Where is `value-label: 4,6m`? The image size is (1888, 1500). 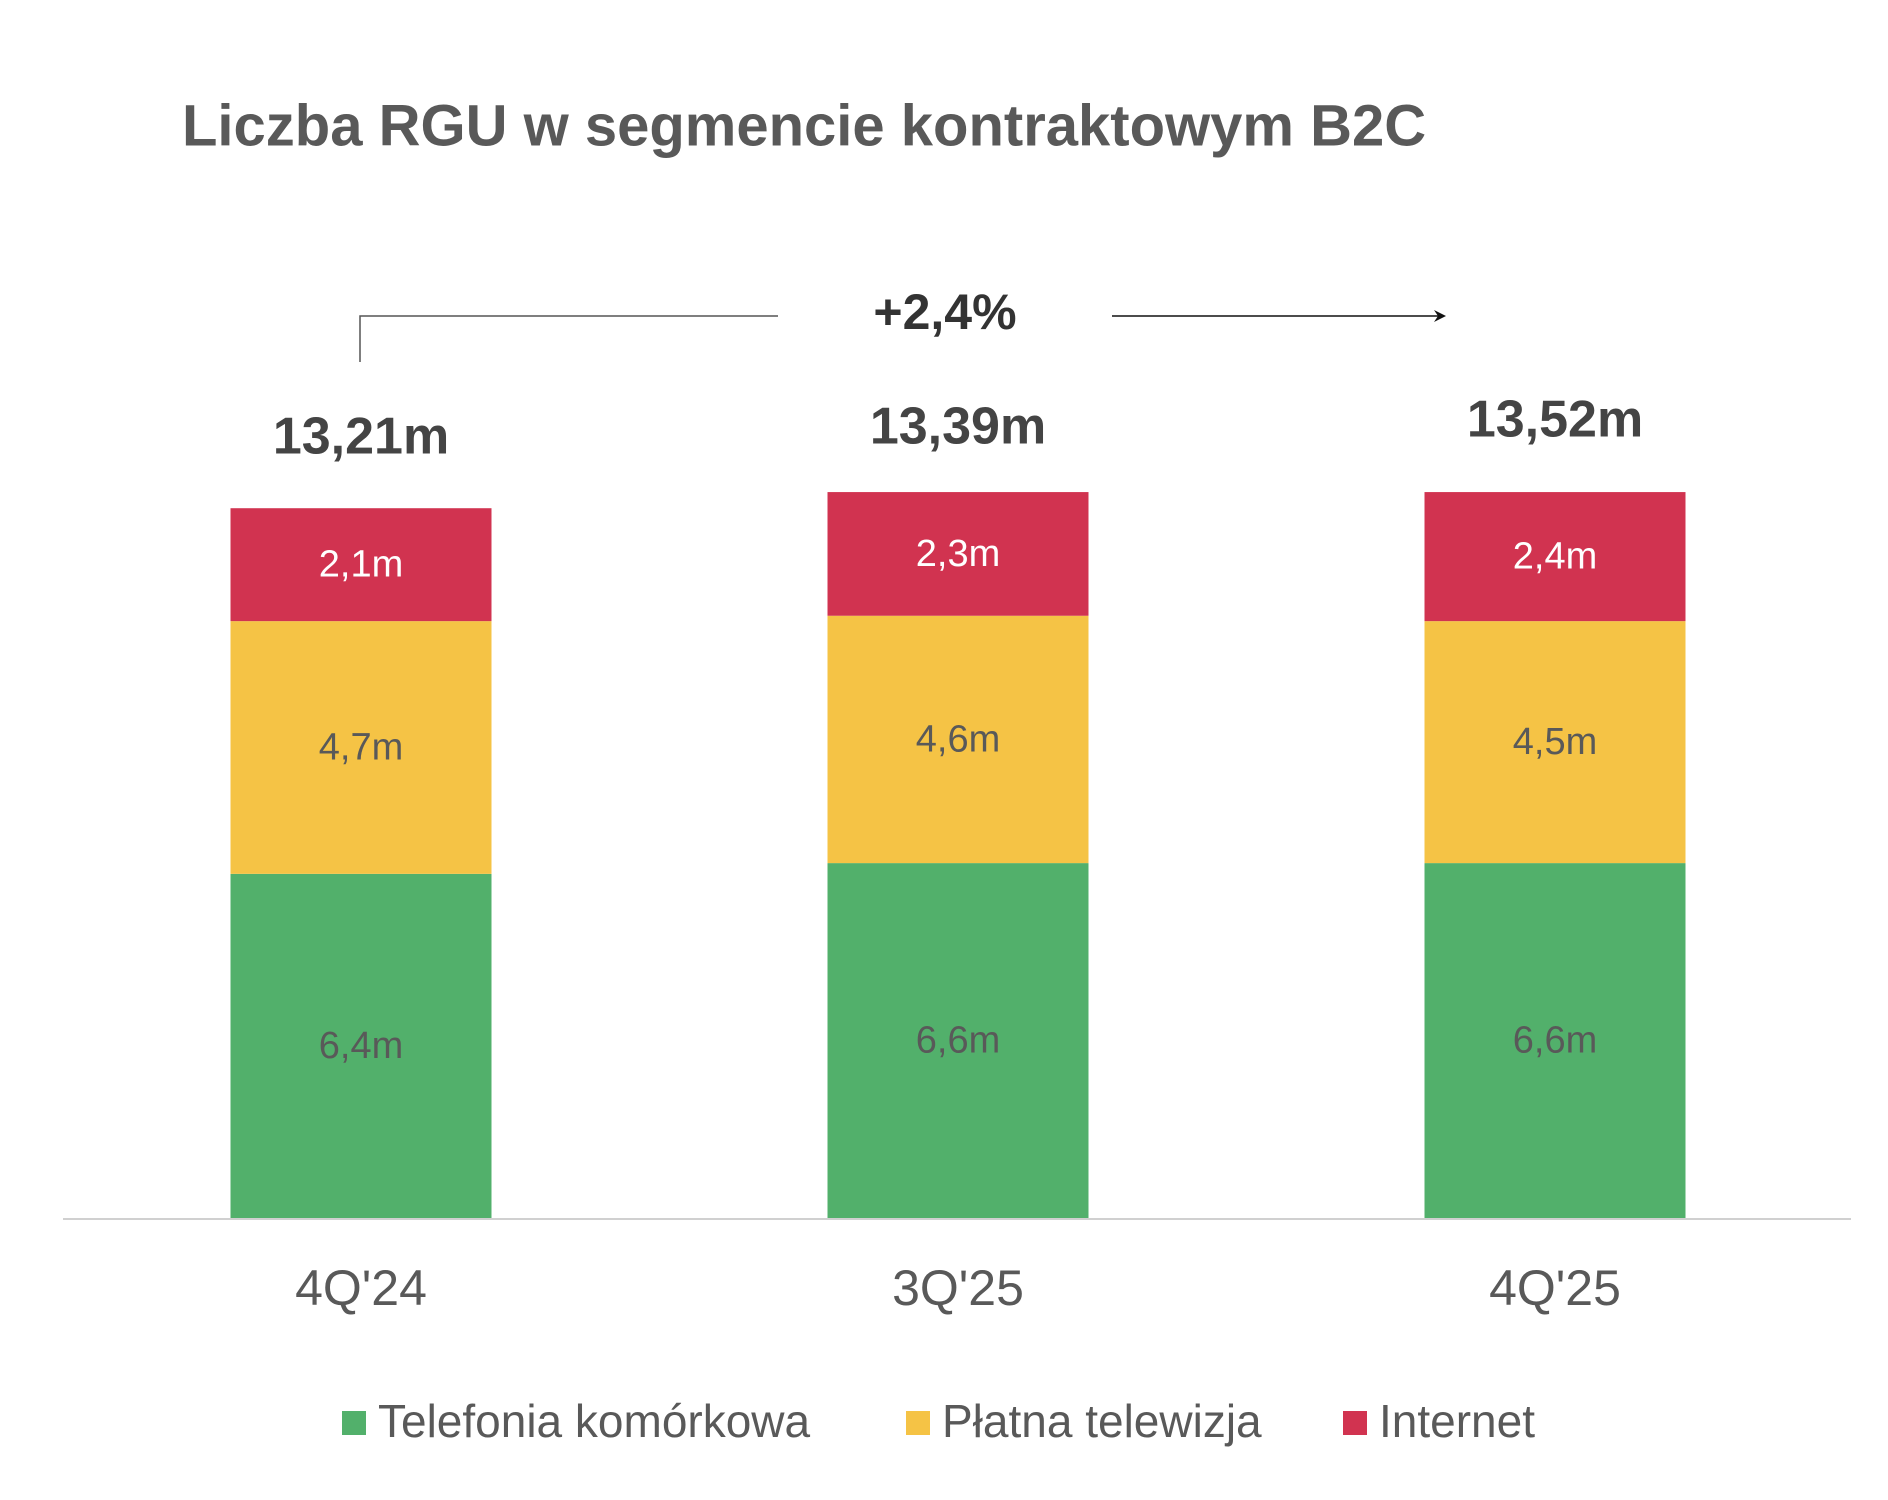
value-label: 4,6m is located at coordinates (958, 739).